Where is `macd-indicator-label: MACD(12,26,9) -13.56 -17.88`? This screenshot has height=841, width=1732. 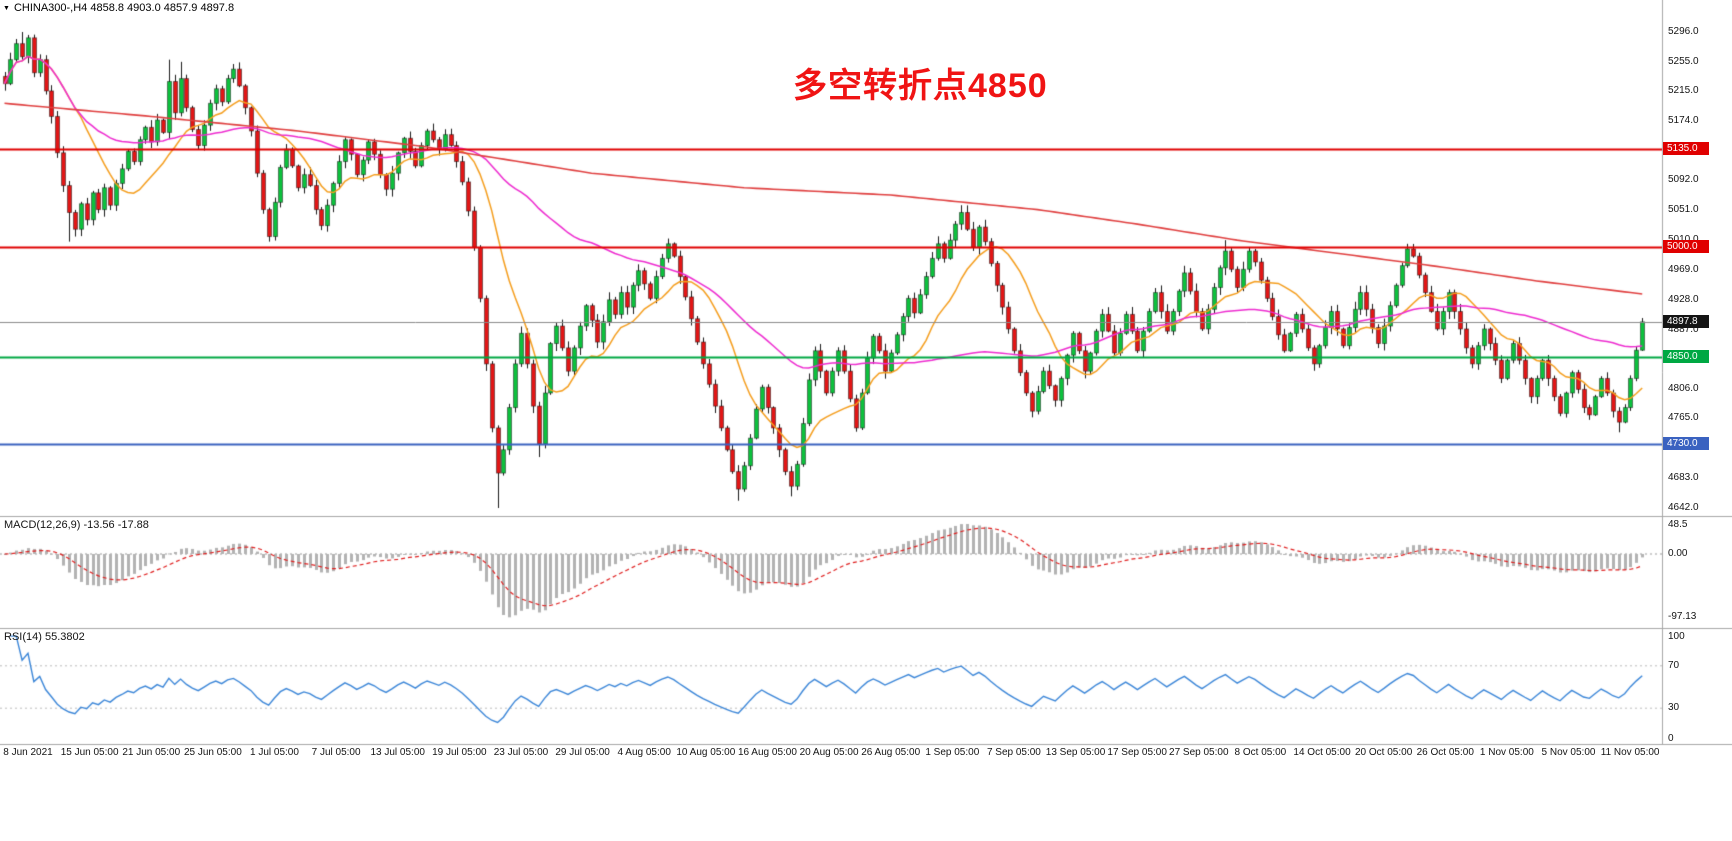
macd-indicator-label: MACD(12,26,9) -13.56 -17.88 is located at coordinates (76, 525).